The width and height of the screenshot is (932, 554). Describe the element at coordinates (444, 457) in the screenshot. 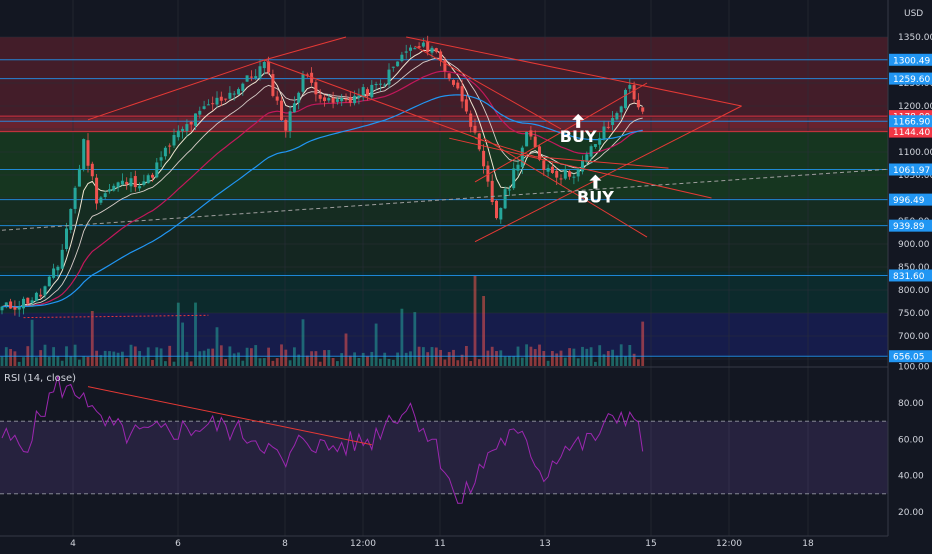

I see `rsi-band` at that location.